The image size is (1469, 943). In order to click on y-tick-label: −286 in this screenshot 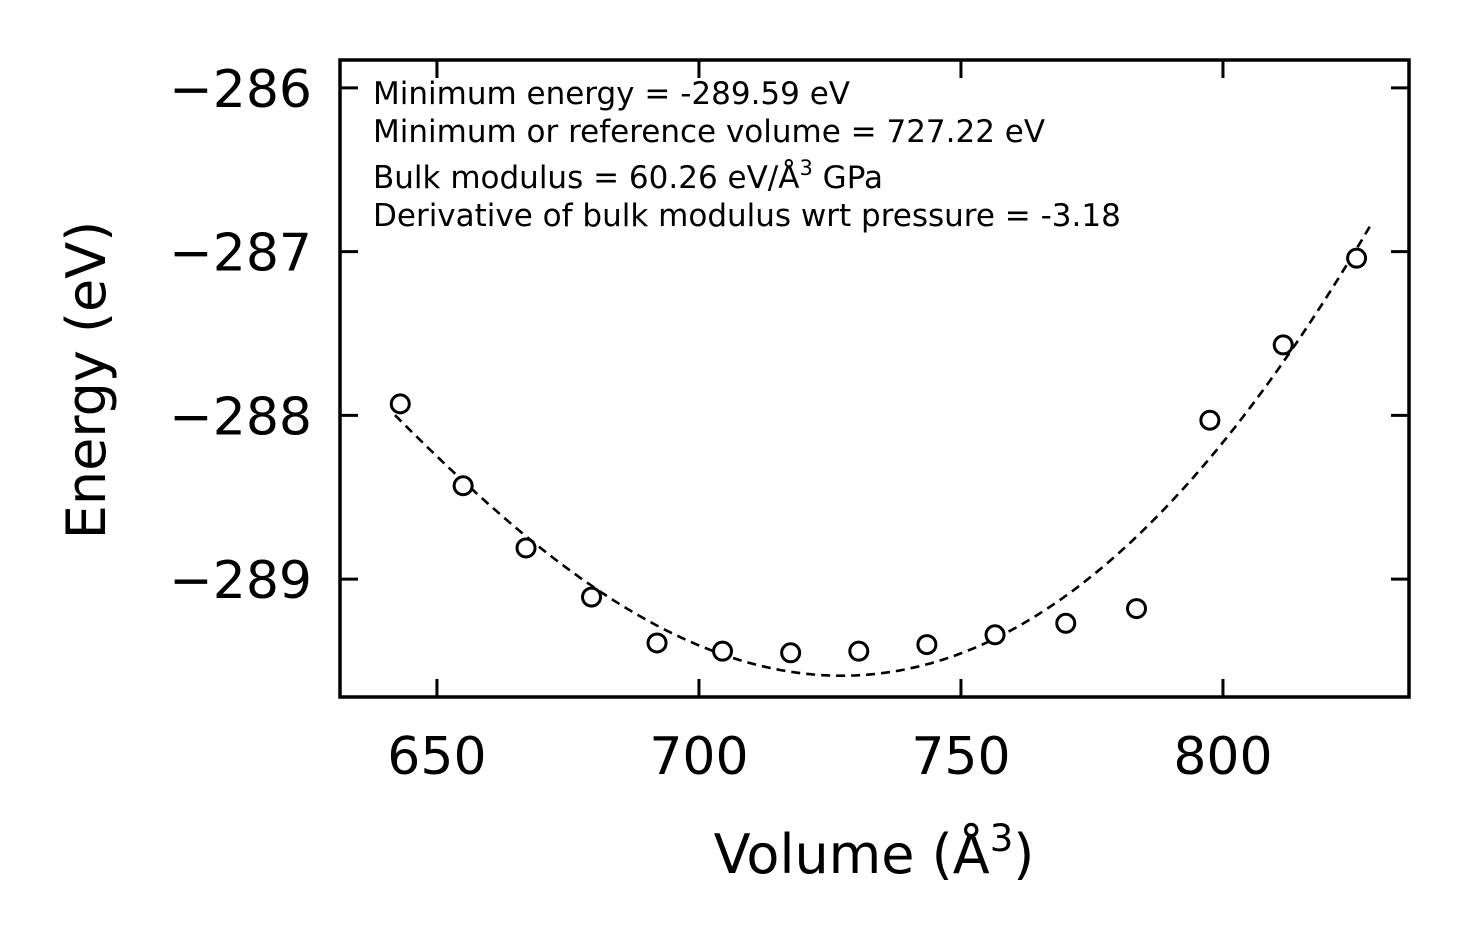, I will do `click(240, 90)`.